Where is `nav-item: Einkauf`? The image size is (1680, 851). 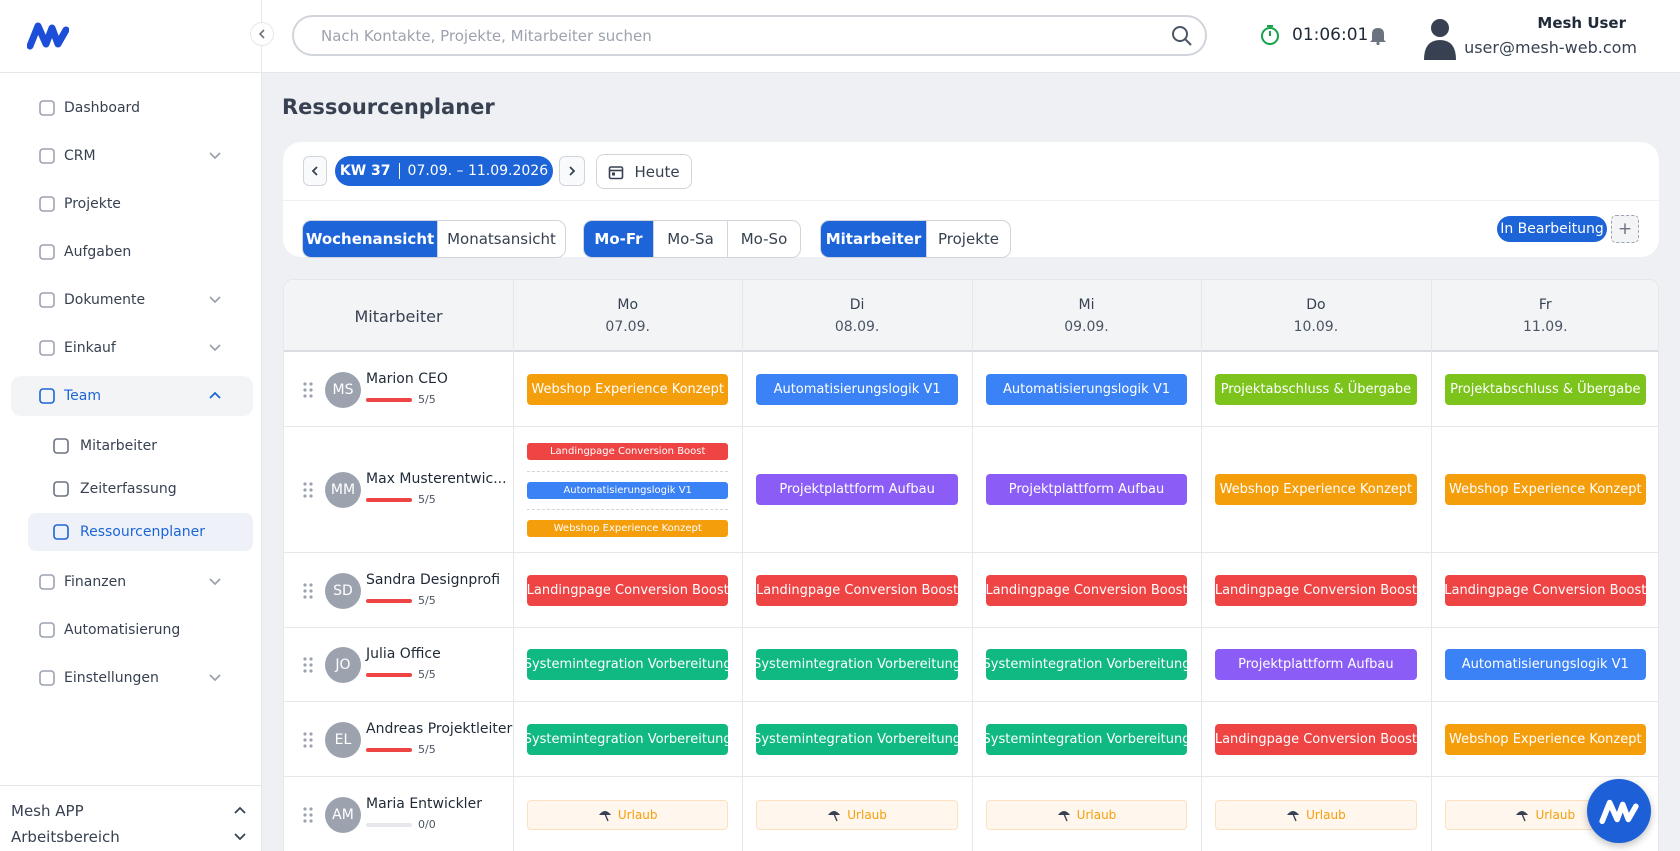
nav-item: Einkauf is located at coordinates (133, 348).